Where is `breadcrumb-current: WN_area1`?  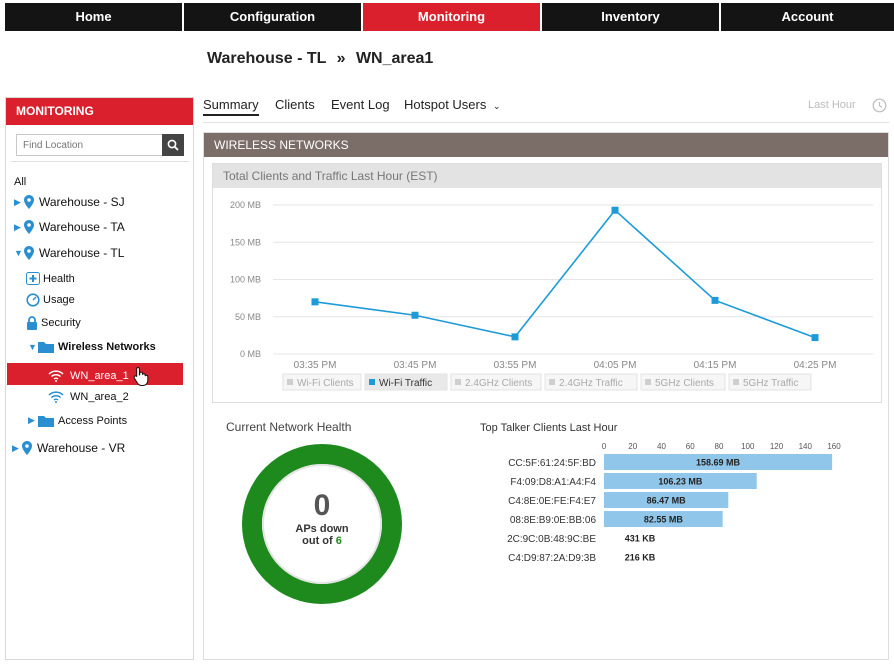 breadcrumb-current: WN_area1 is located at coordinates (394, 58).